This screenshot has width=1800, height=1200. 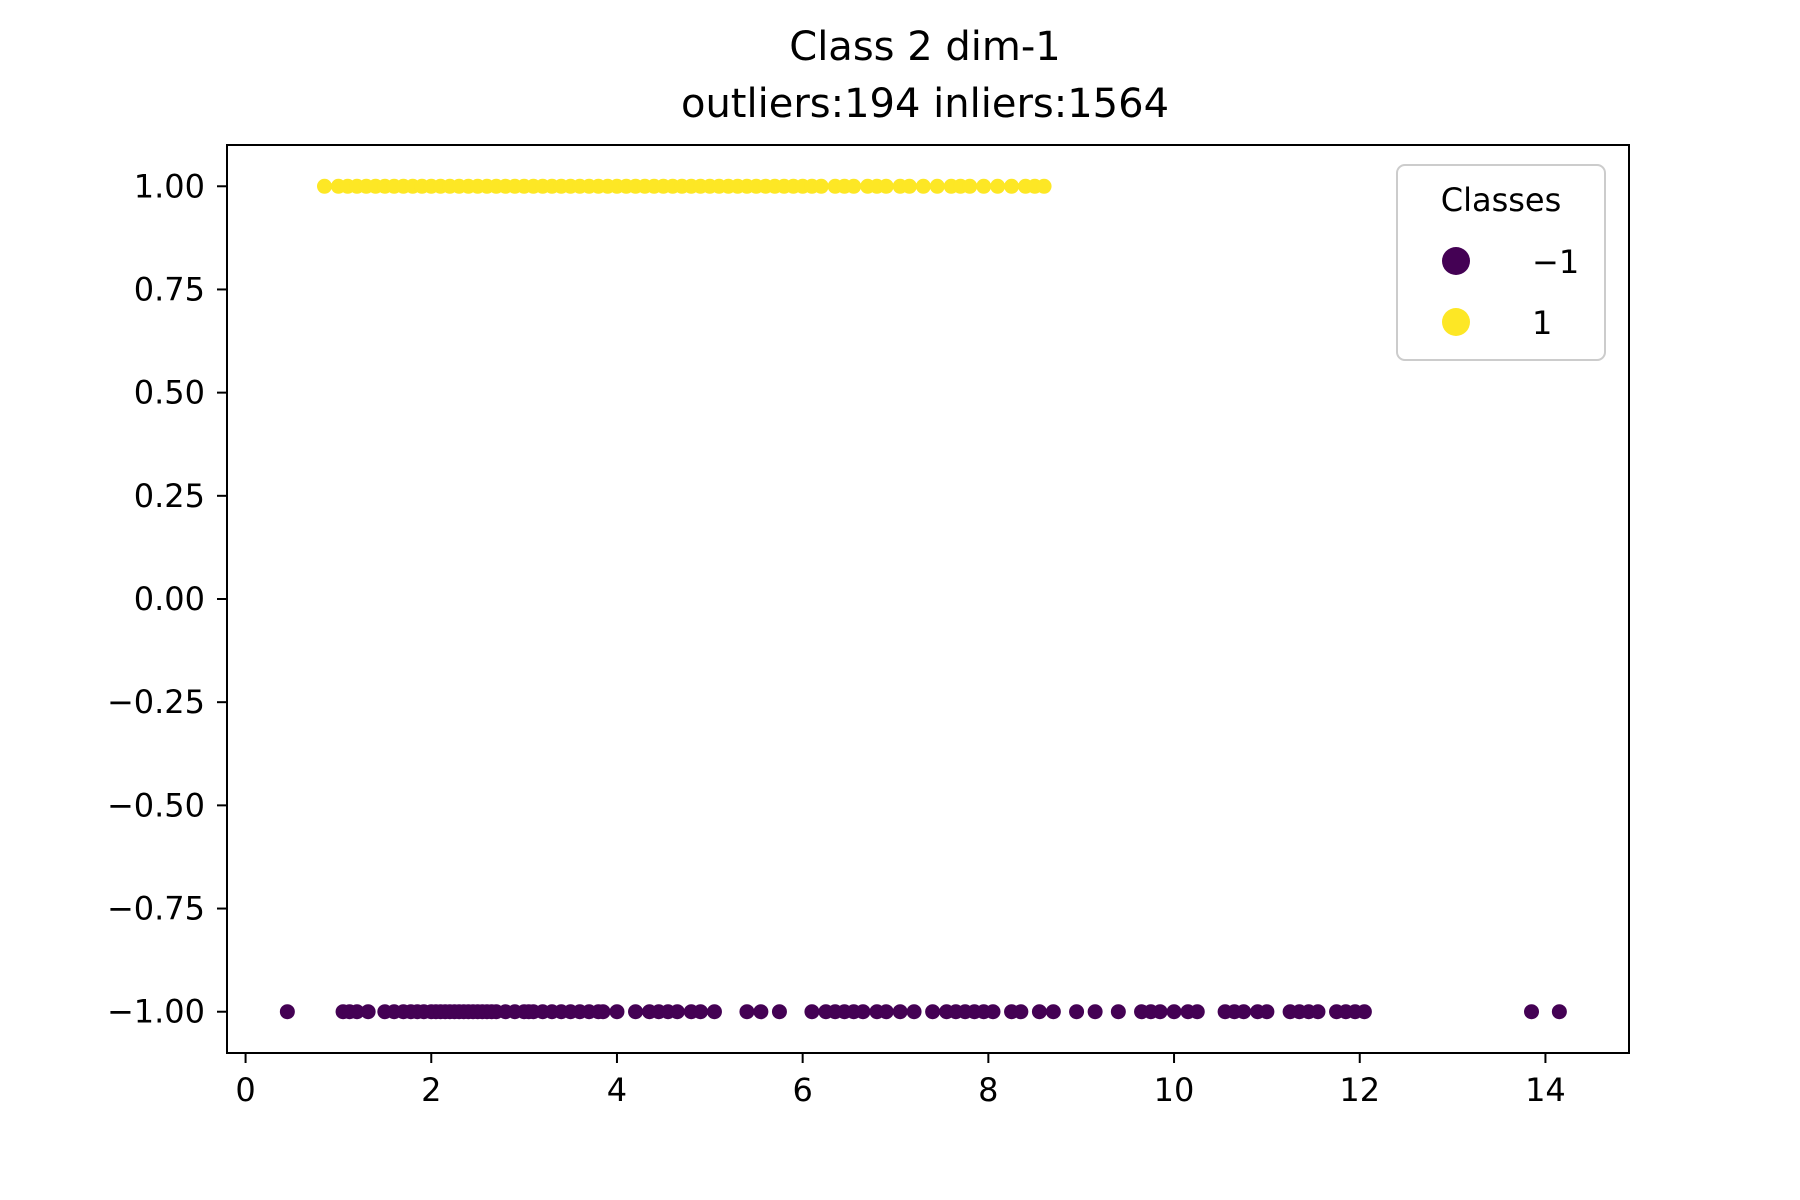 I want to click on y-tick-label: 0.75, so click(x=169, y=289).